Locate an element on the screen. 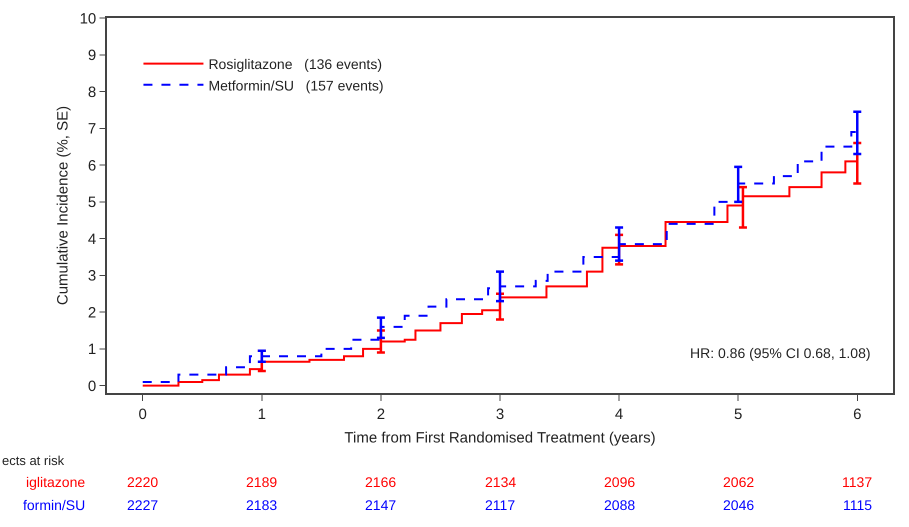 The width and height of the screenshot is (909, 527). text: 1137 is located at coordinates (857, 482).